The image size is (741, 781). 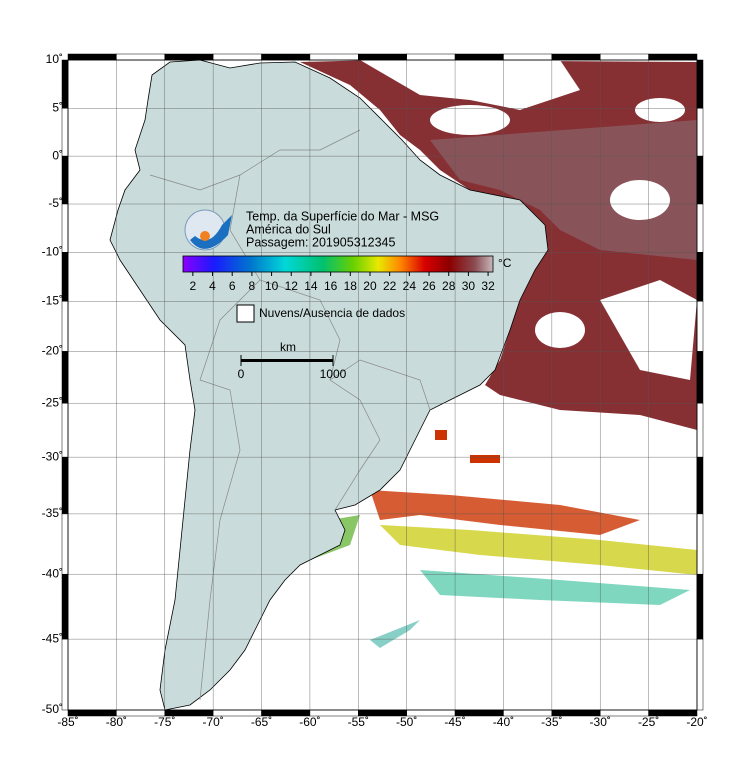 I want to click on y-tick-label: -30˚, so click(x=52, y=456).